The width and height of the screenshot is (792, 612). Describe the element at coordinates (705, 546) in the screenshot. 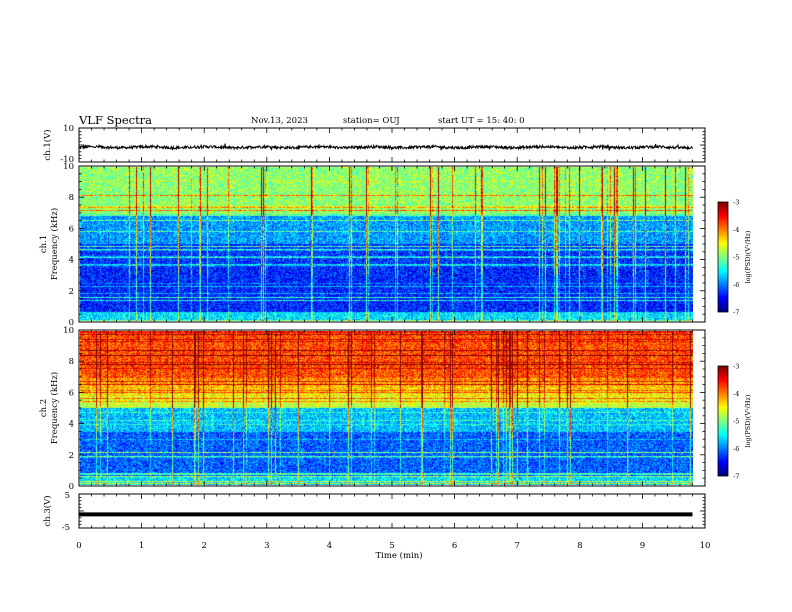

I see `time-tick-label: 10` at that location.